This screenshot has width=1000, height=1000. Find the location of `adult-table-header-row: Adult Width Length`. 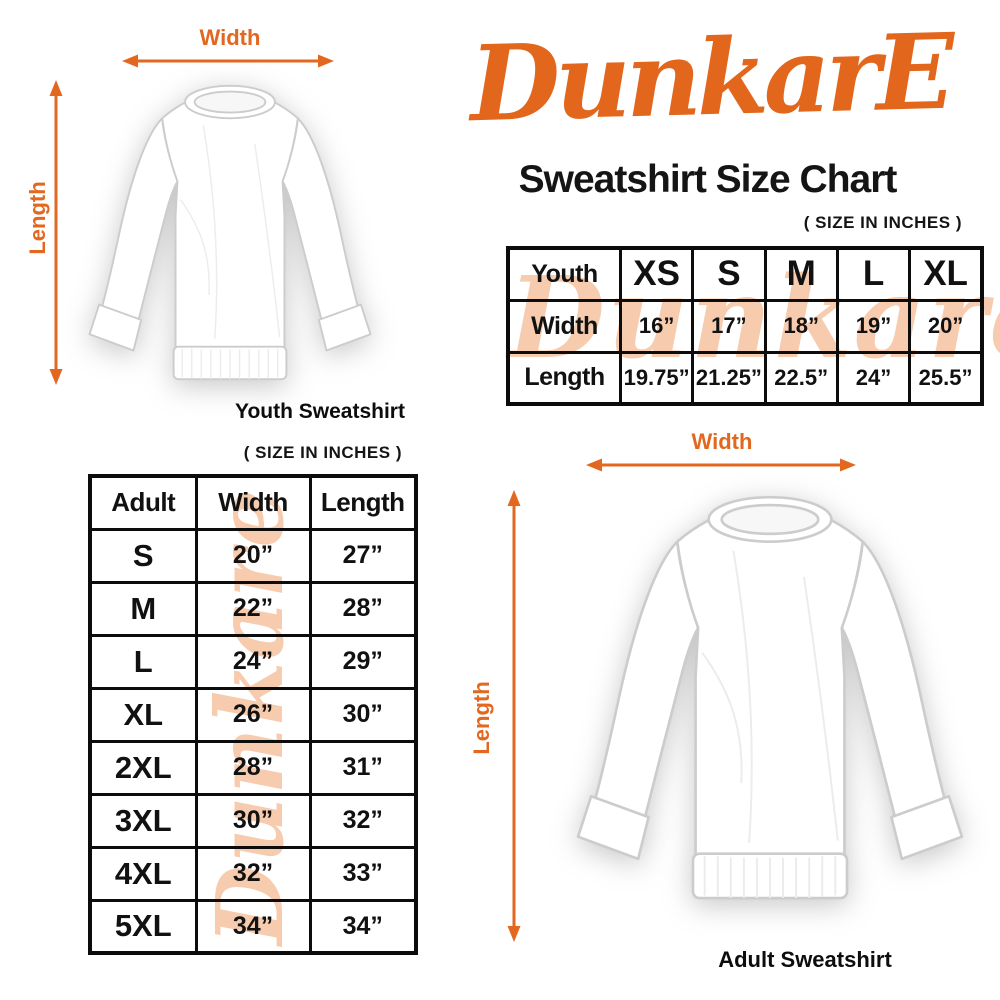

adult-table-header-row: Adult Width Length is located at coordinates (253, 502).